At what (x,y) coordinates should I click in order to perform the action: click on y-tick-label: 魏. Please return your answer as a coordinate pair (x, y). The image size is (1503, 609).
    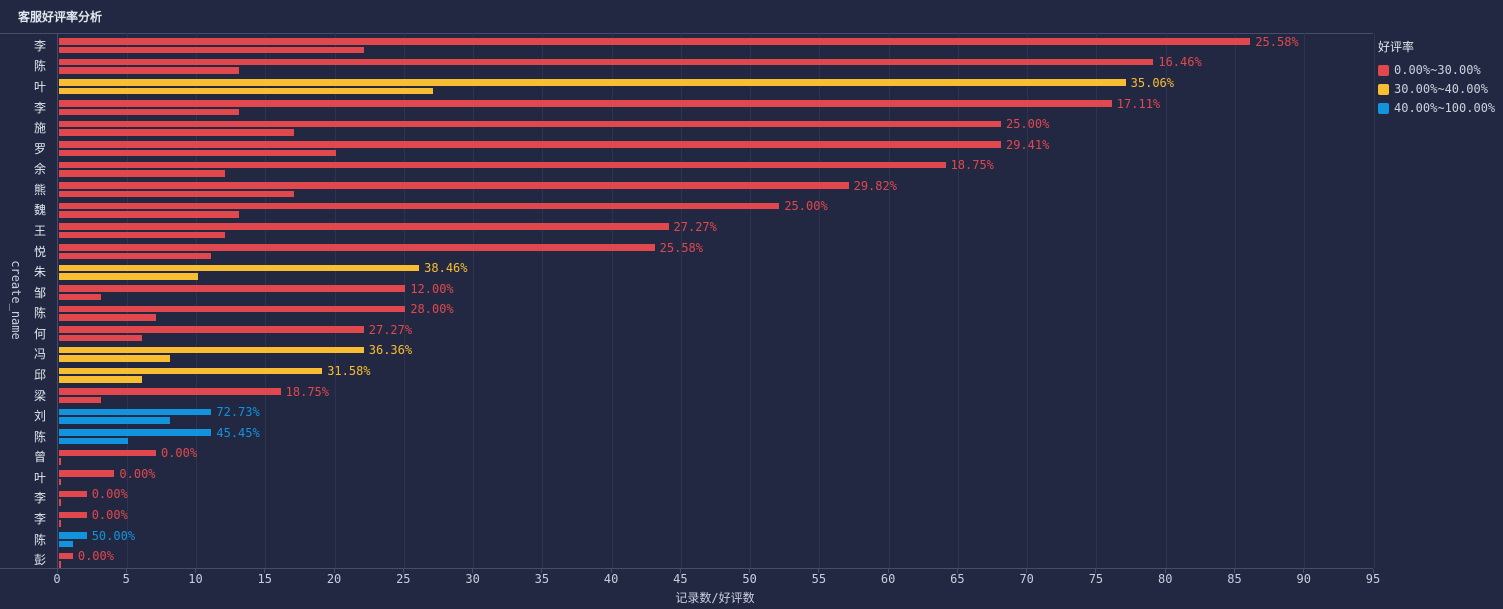
    Looking at the image, I should click on (39, 210).